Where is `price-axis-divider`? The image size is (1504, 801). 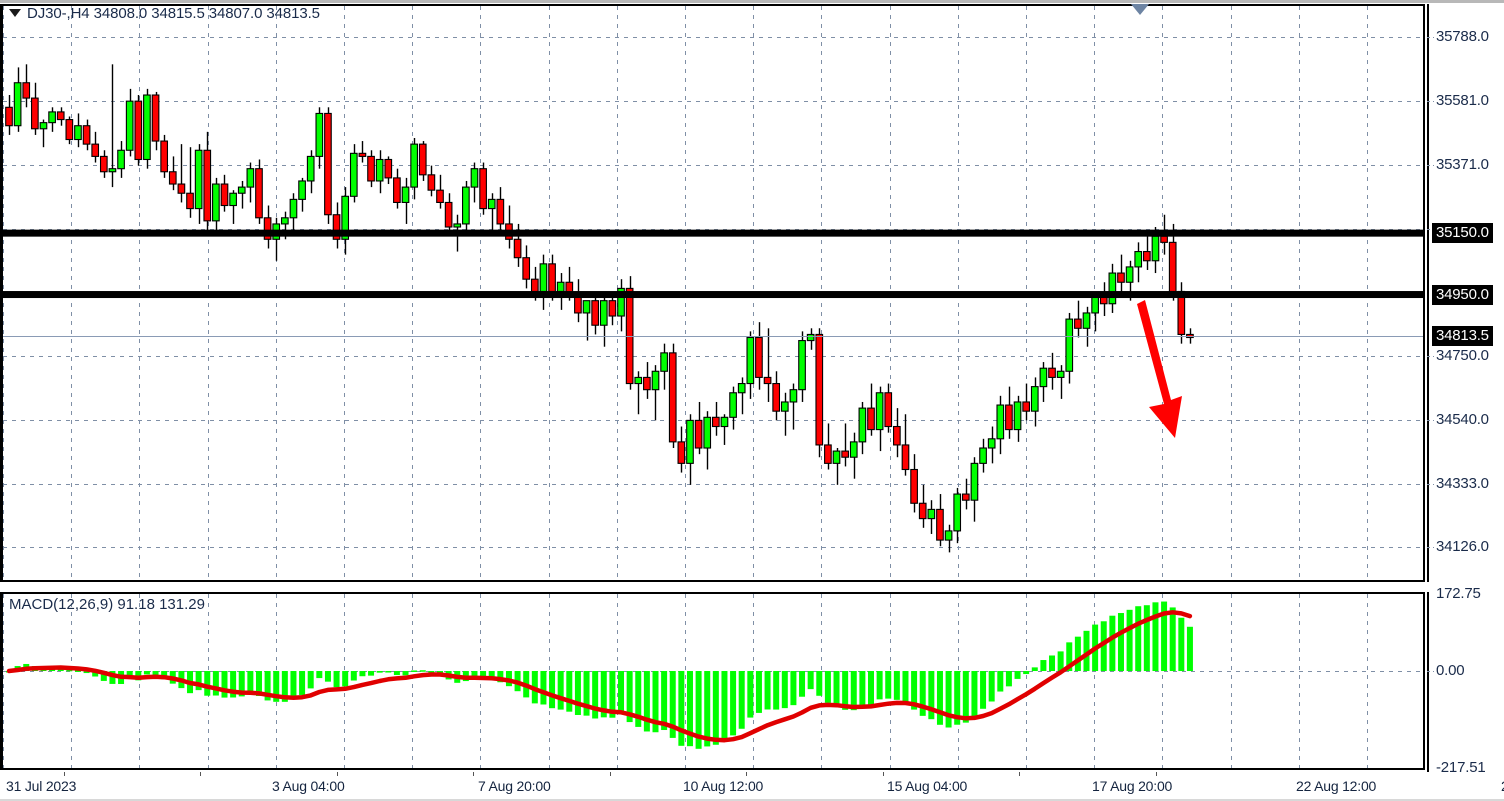 price-axis-divider is located at coordinates (1428, 293).